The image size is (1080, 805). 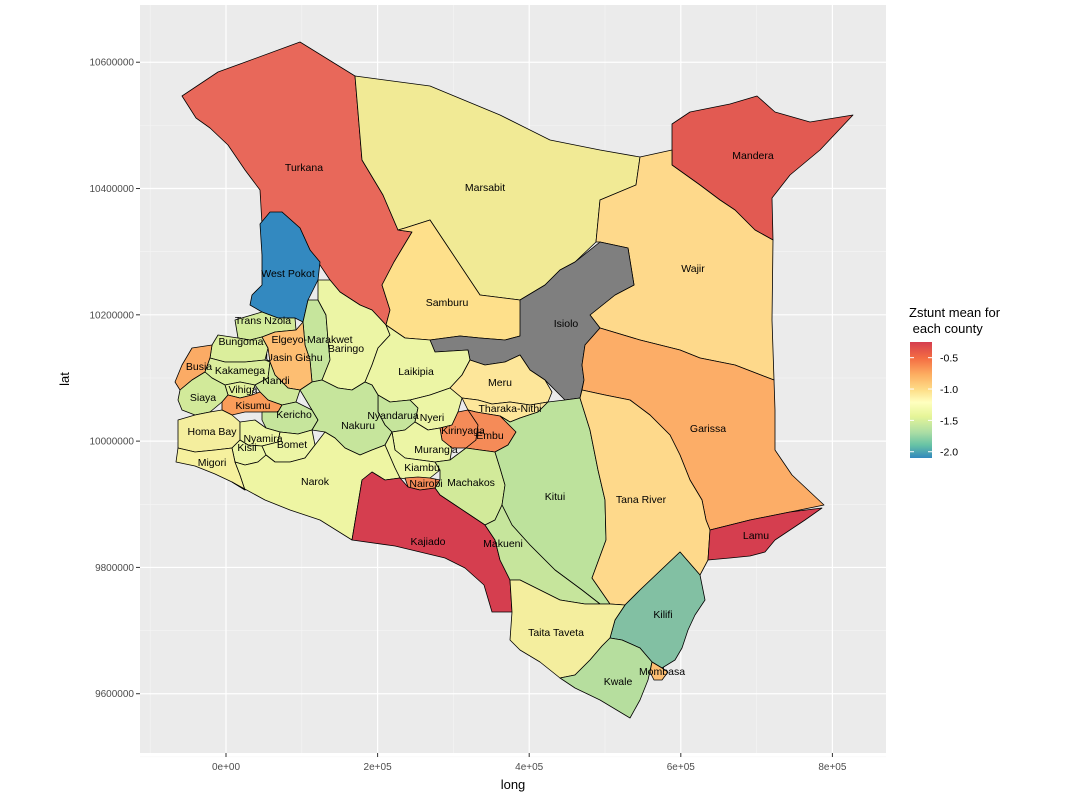 I want to click on y-tick-label: 9600000, so click(x=114, y=694).